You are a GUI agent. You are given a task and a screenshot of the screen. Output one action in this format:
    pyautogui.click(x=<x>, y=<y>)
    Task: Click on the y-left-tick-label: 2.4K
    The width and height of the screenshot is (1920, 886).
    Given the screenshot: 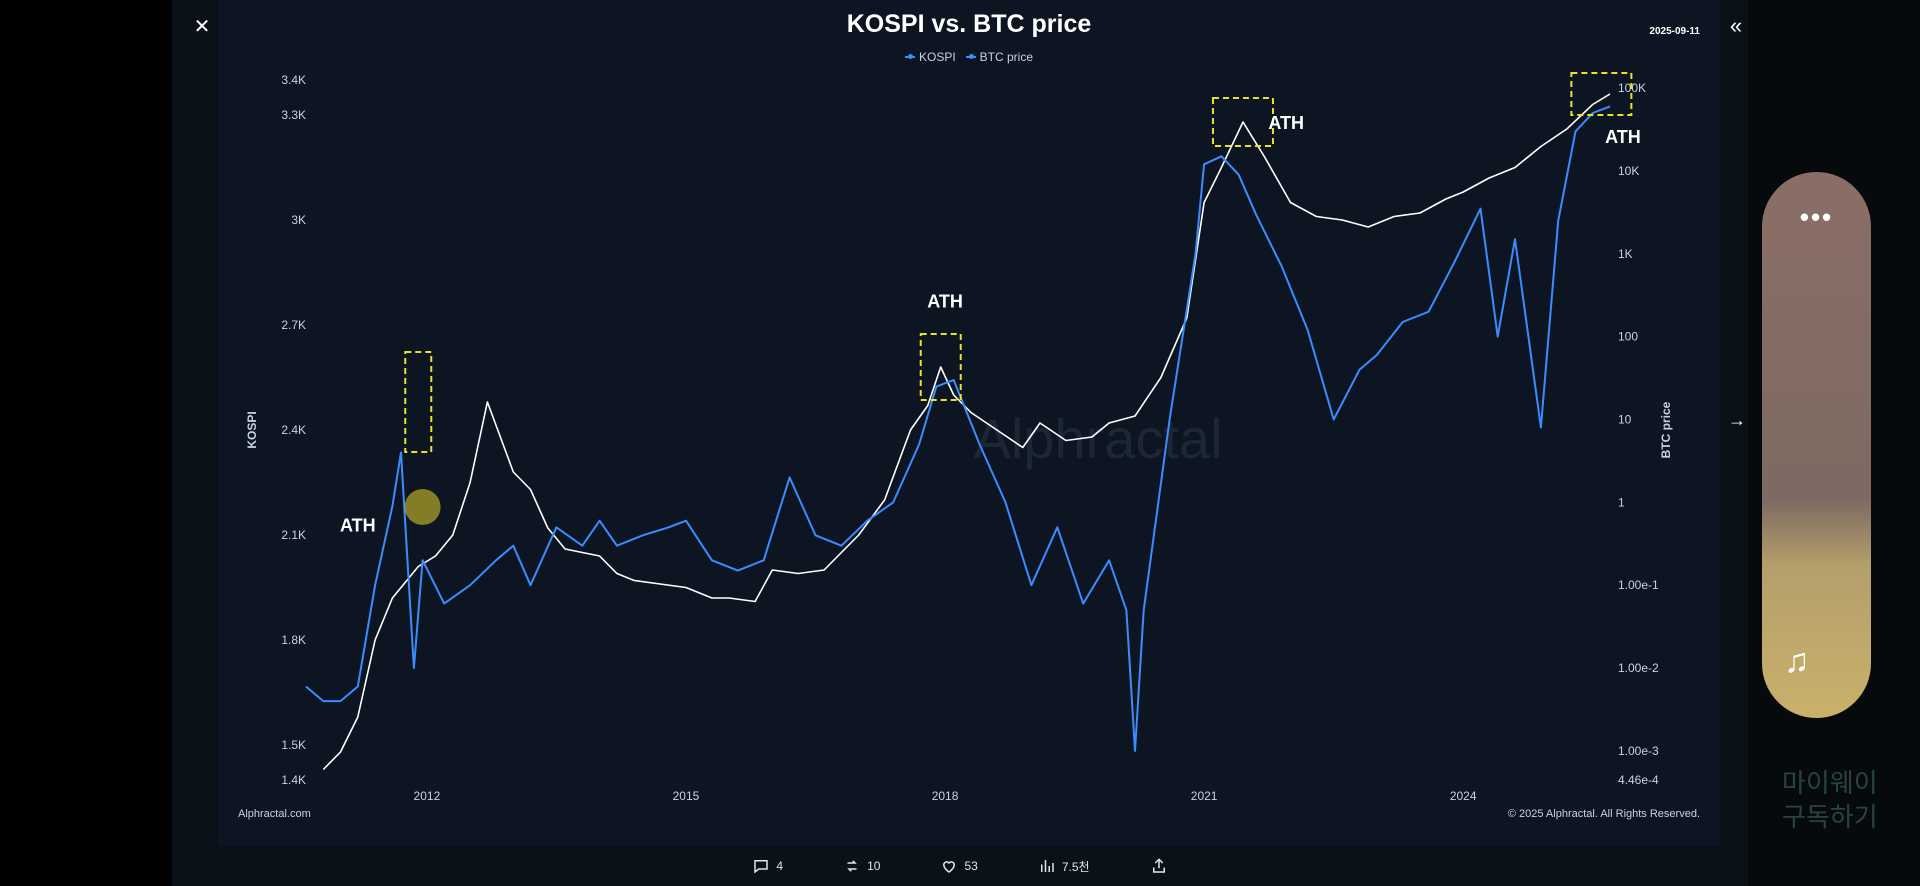 What is the action you would take?
    pyautogui.click(x=293, y=430)
    